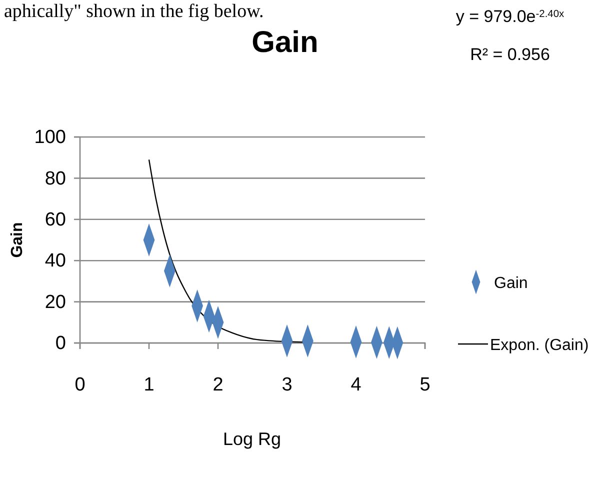 The height and width of the screenshot is (477, 590). Describe the element at coordinates (55, 219) in the screenshot. I see `y-tick-label: 60` at that location.